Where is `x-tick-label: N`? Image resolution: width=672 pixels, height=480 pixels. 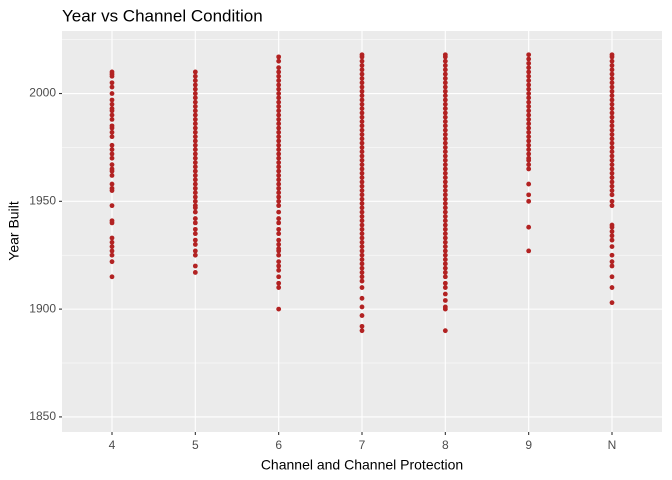 x-tick-label: N is located at coordinates (612, 445).